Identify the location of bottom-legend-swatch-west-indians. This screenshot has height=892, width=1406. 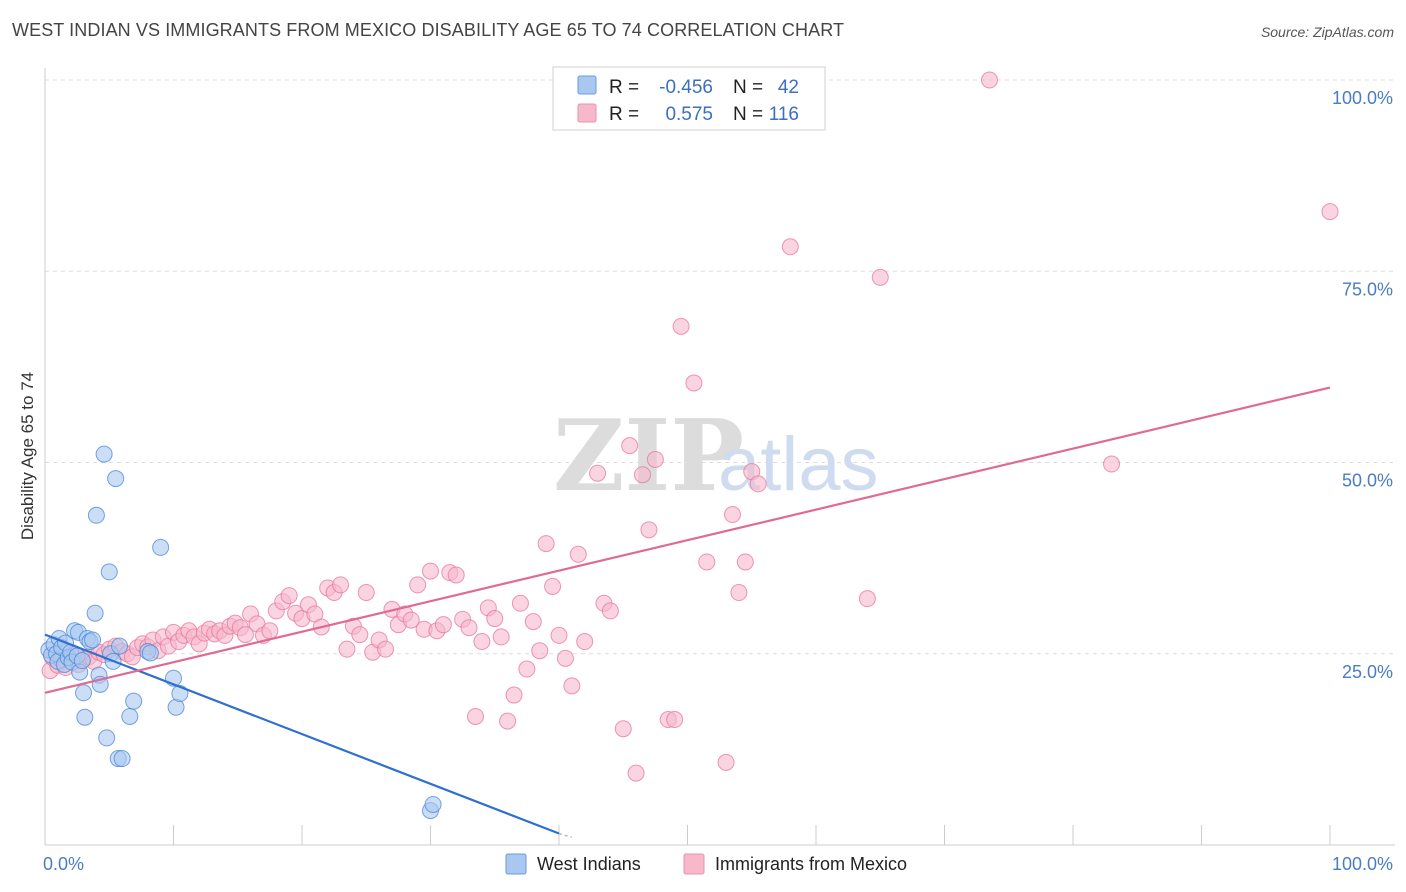
(516, 864).